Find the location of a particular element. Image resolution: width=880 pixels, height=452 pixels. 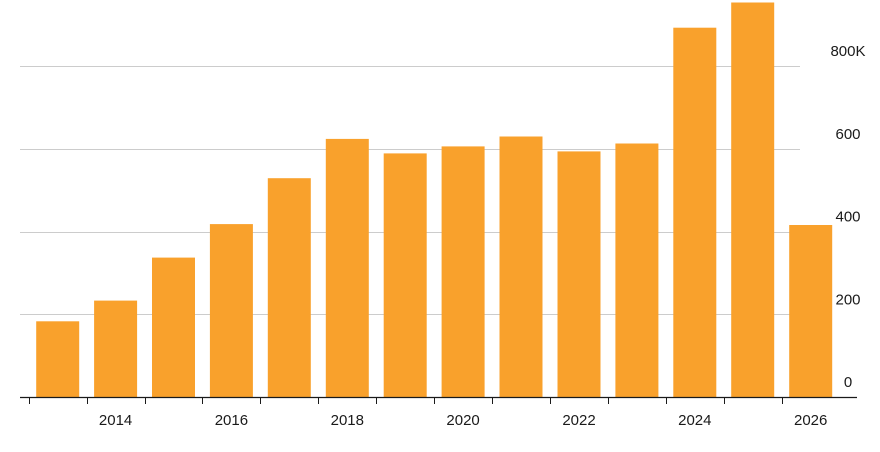

y-tick-label: 400 is located at coordinates (847, 217).